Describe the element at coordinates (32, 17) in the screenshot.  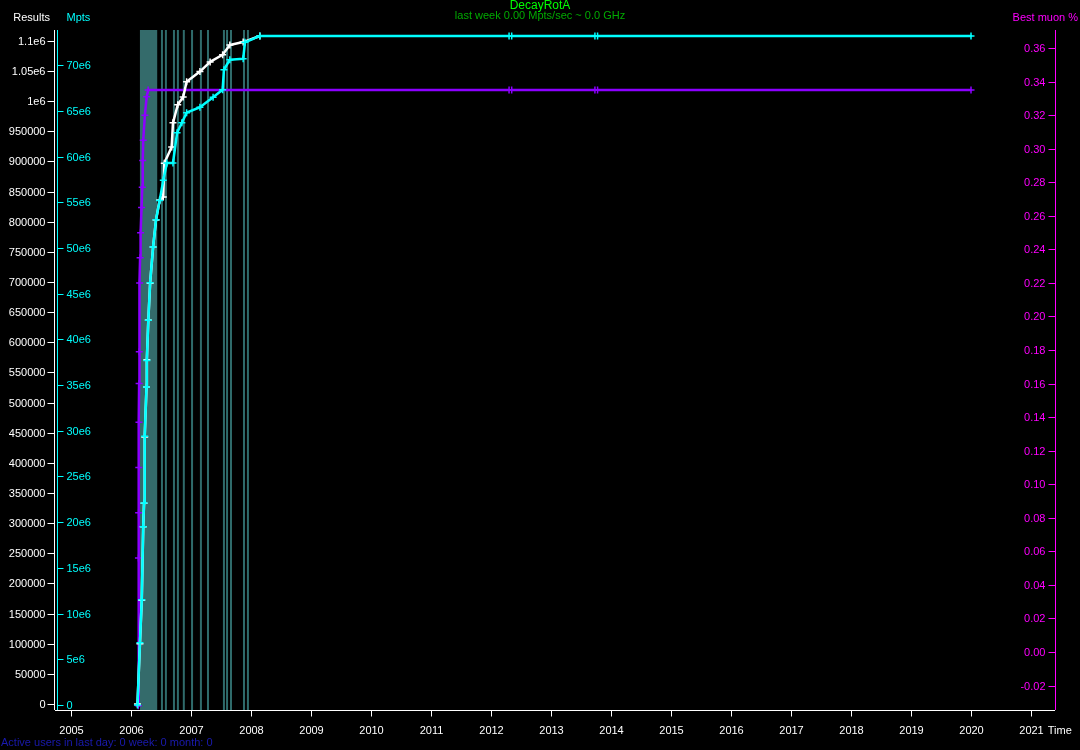
I see `y-axis-title: Results` at that location.